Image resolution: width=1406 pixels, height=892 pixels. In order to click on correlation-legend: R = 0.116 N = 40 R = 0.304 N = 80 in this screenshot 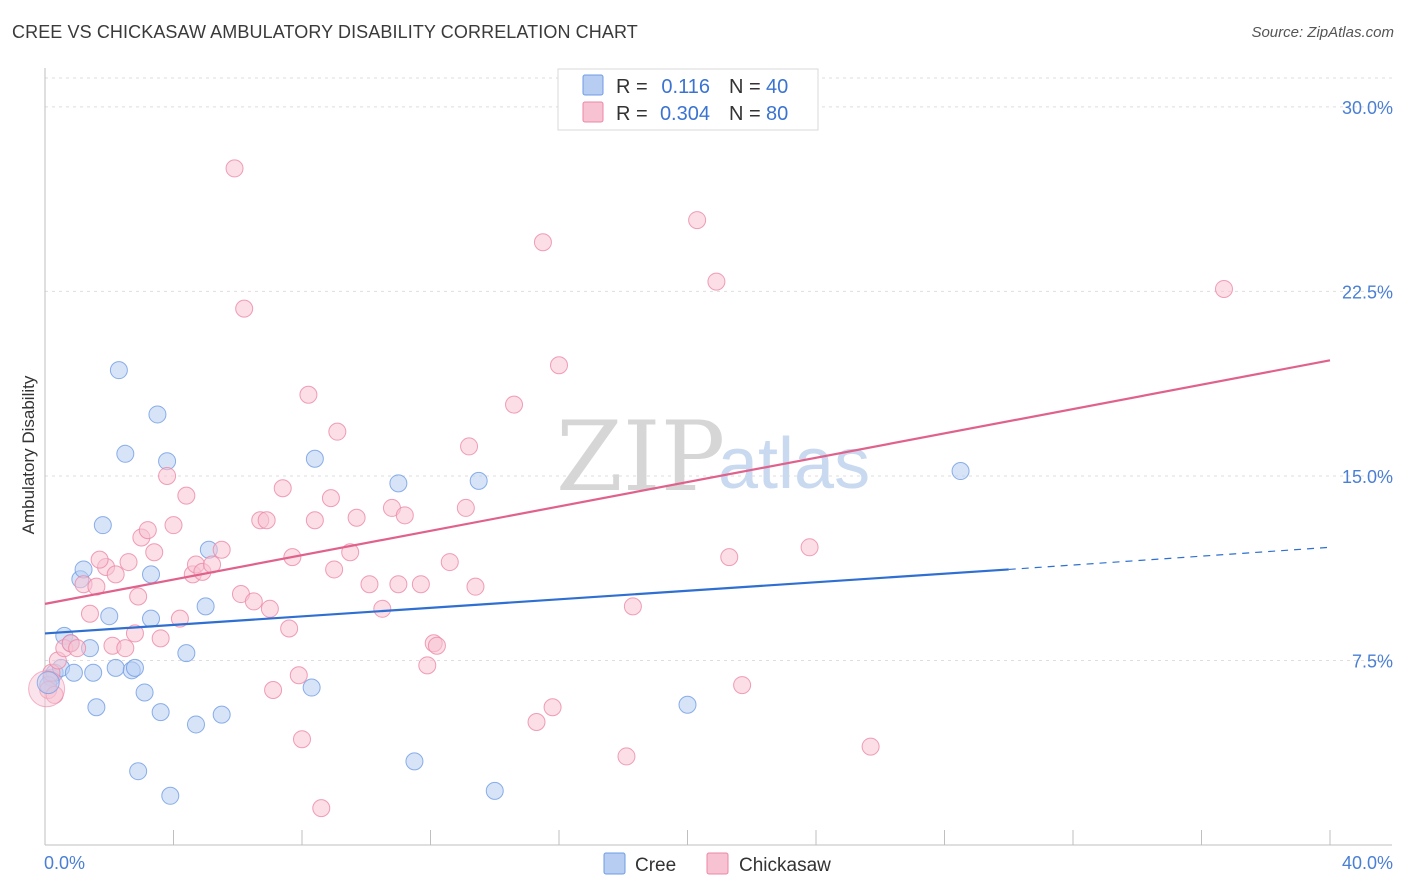, I will do `click(688, 99)`.